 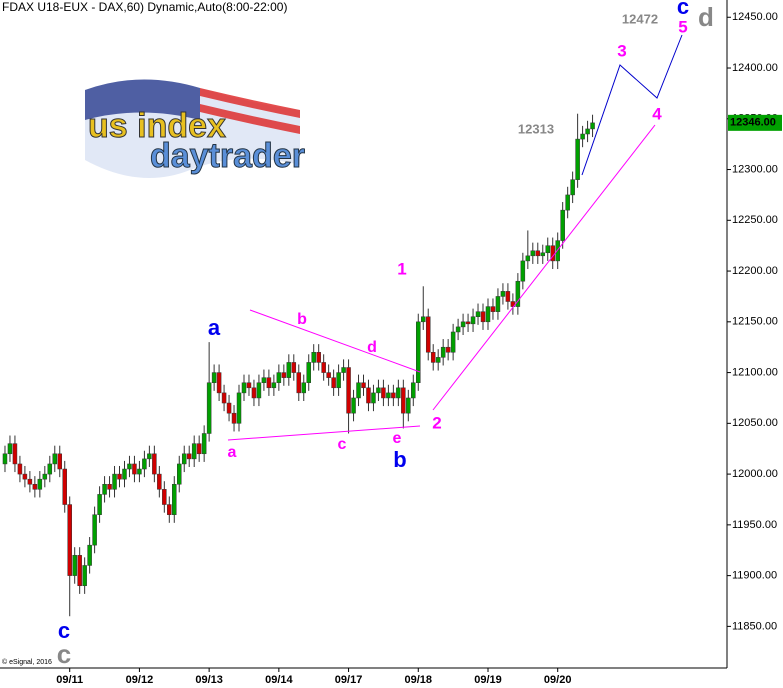 I want to click on y-tick-label: 11900.00, so click(x=754, y=576).